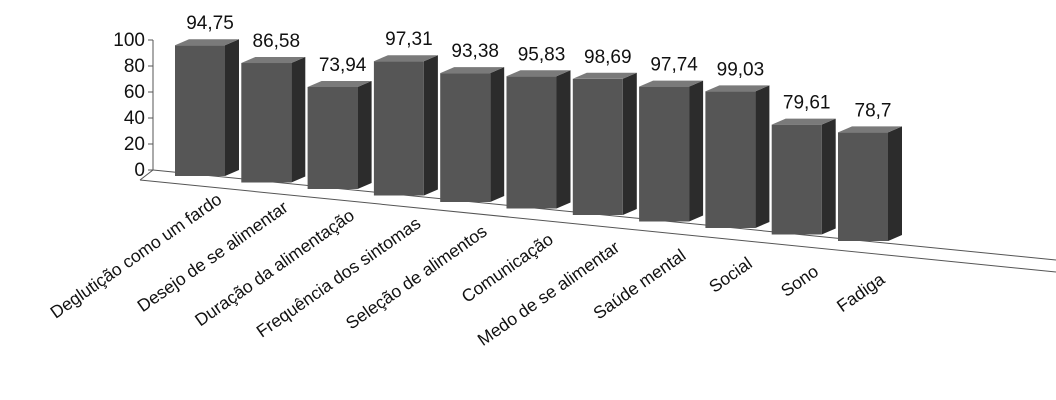  What do you see at coordinates (730, 275) in the screenshot?
I see `category-label: Social` at bounding box center [730, 275].